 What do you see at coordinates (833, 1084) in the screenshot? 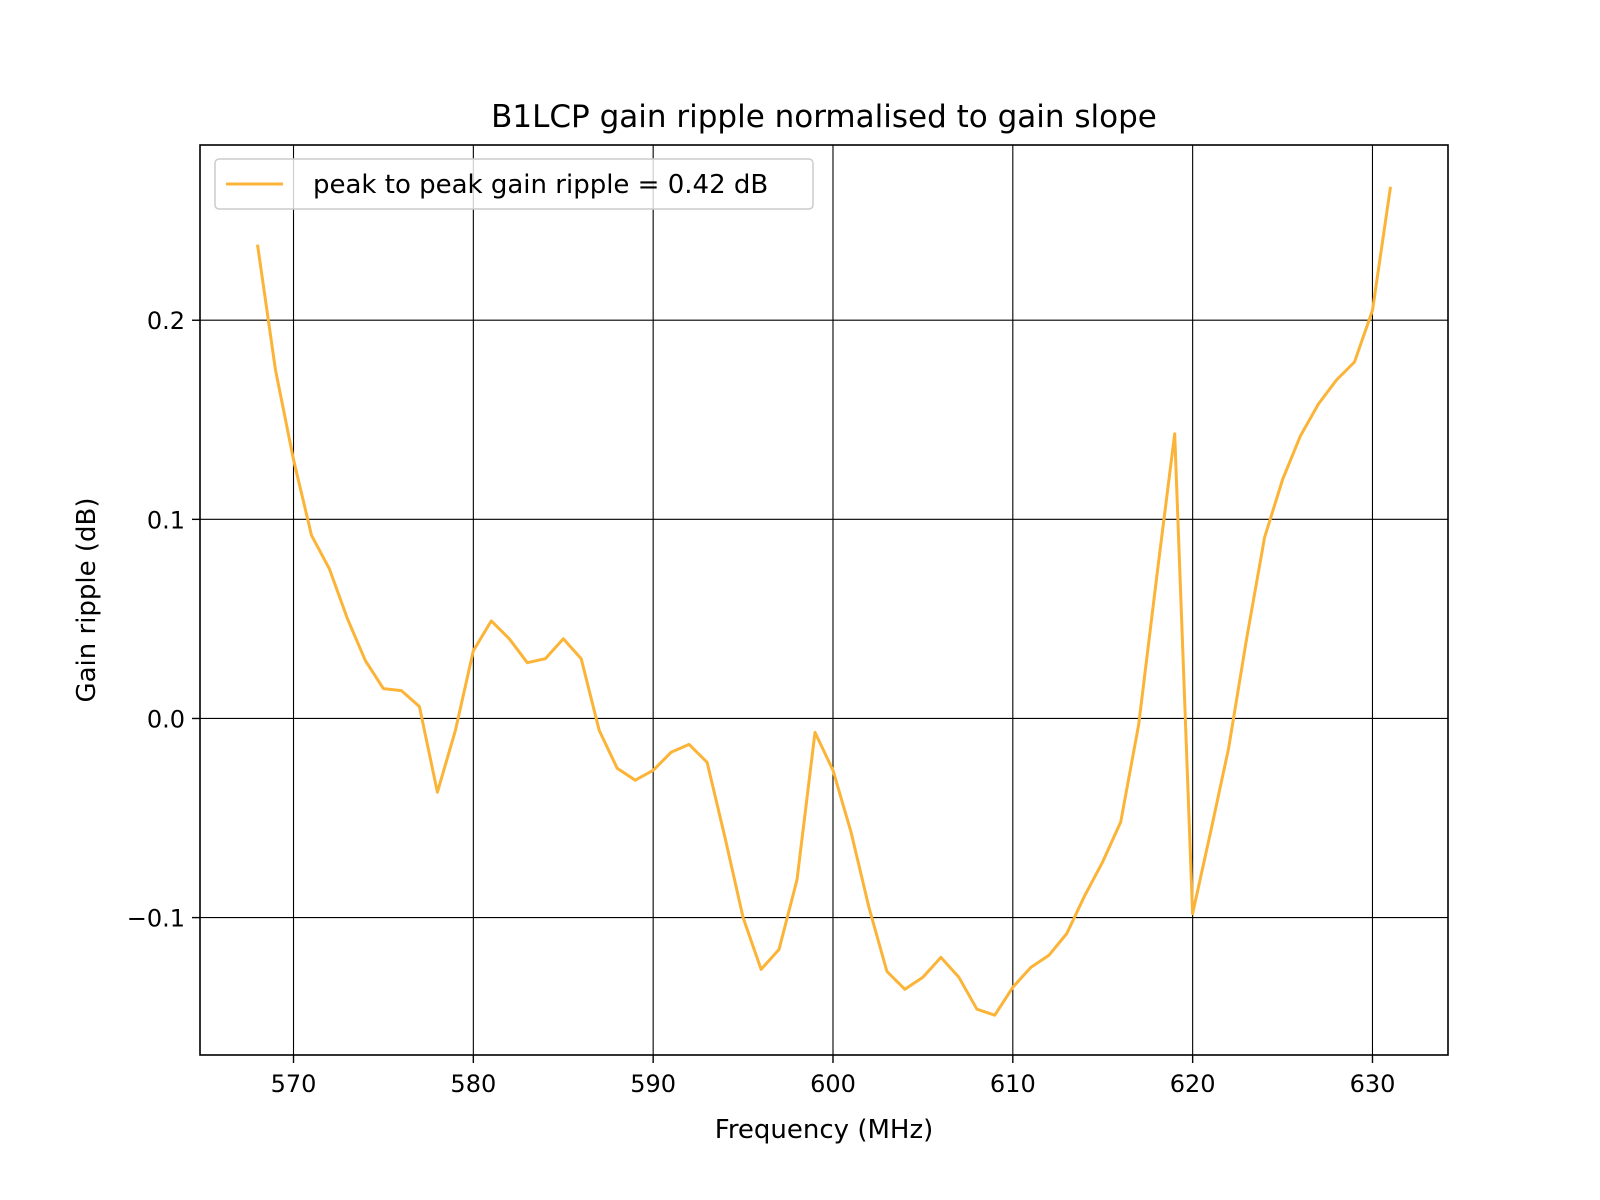
I see `x-tick-label: 600` at bounding box center [833, 1084].